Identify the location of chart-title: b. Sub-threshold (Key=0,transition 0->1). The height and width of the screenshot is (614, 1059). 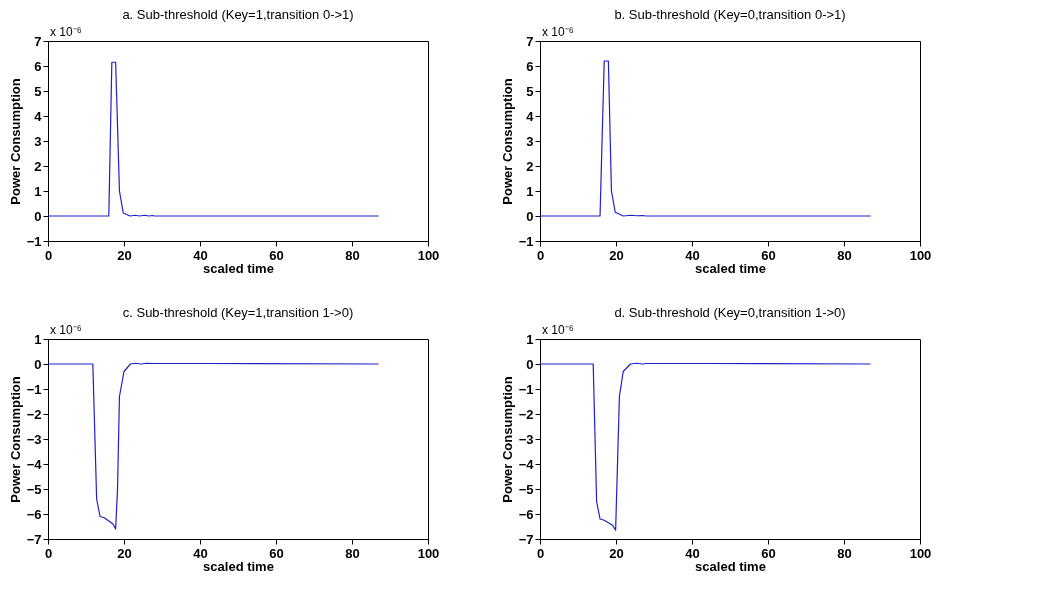
(730, 14).